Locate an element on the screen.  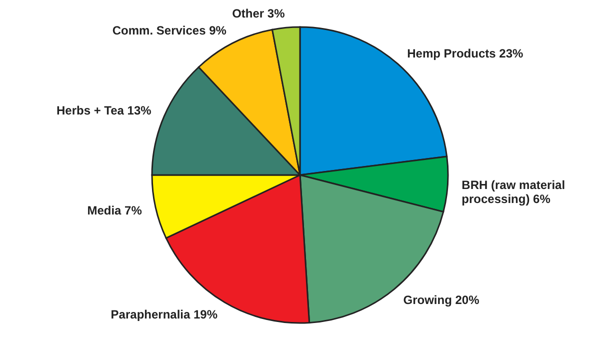
slice-label: Growing 20% is located at coordinates (441, 299).